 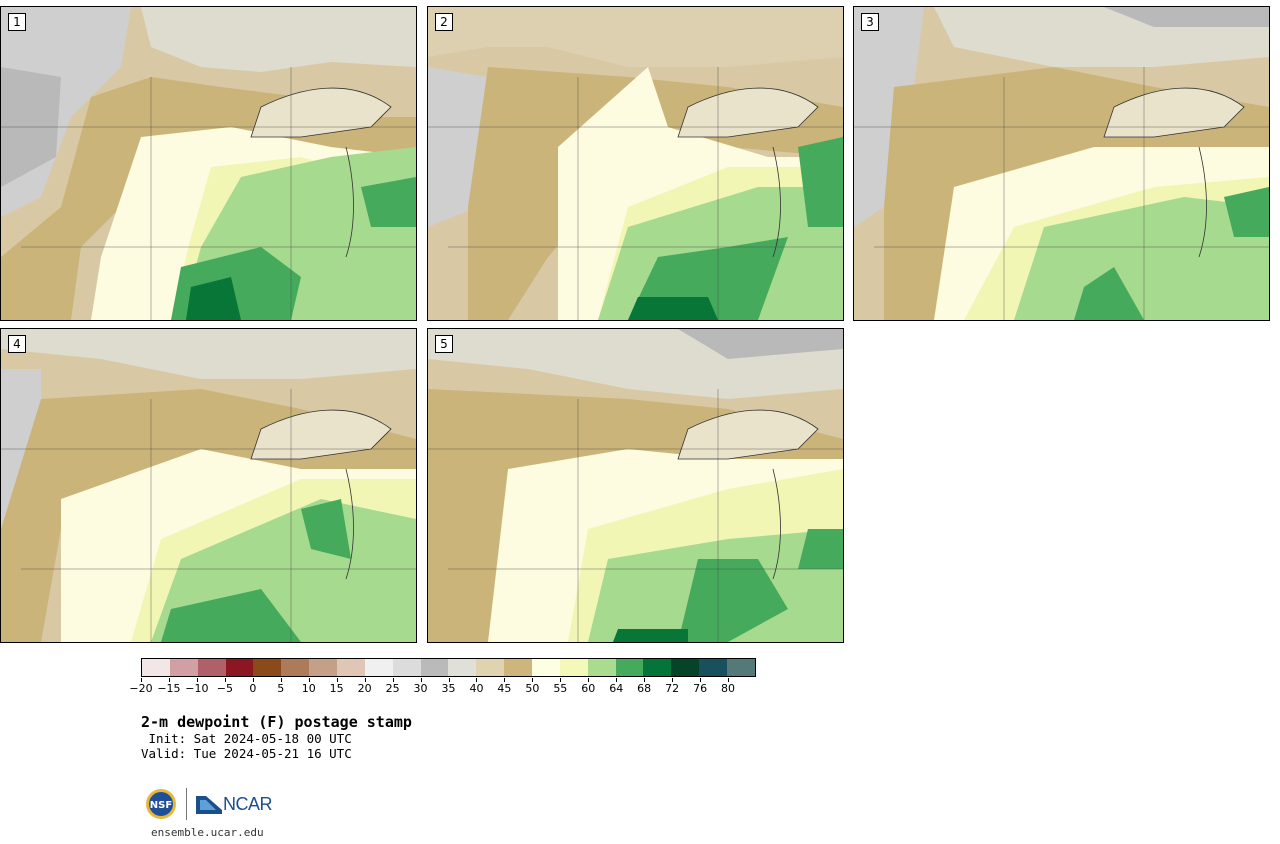 I want to click on colorbar-tick-label: 80, so click(x=728, y=688).